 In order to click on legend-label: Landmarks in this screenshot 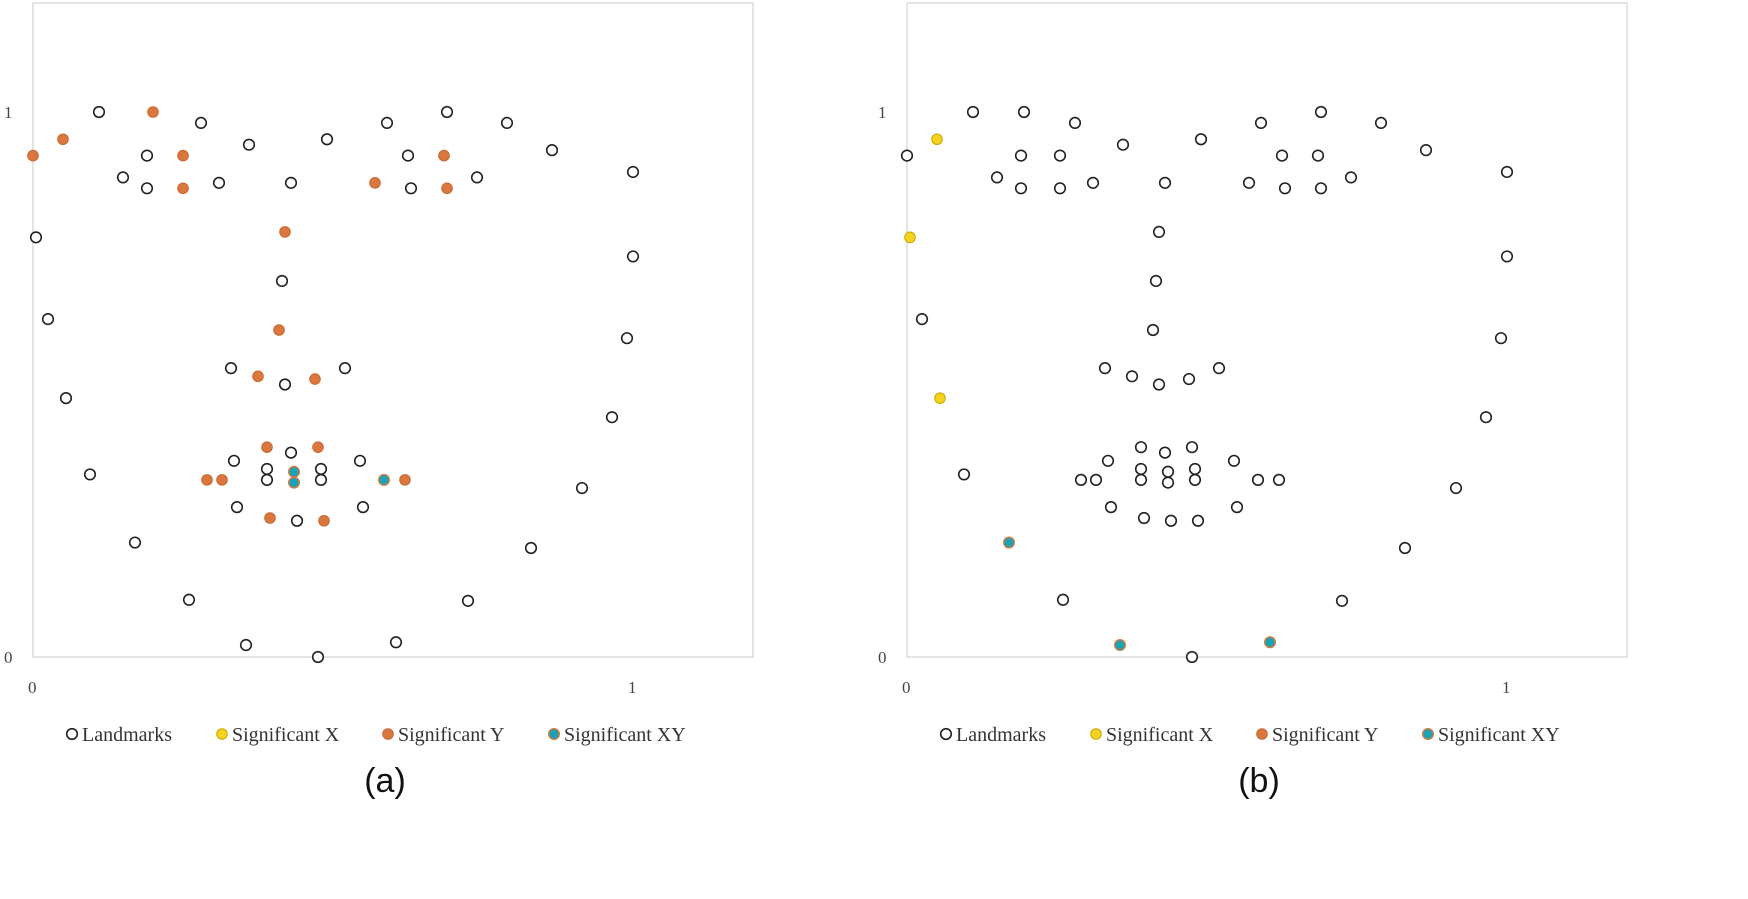, I will do `click(127, 735)`.